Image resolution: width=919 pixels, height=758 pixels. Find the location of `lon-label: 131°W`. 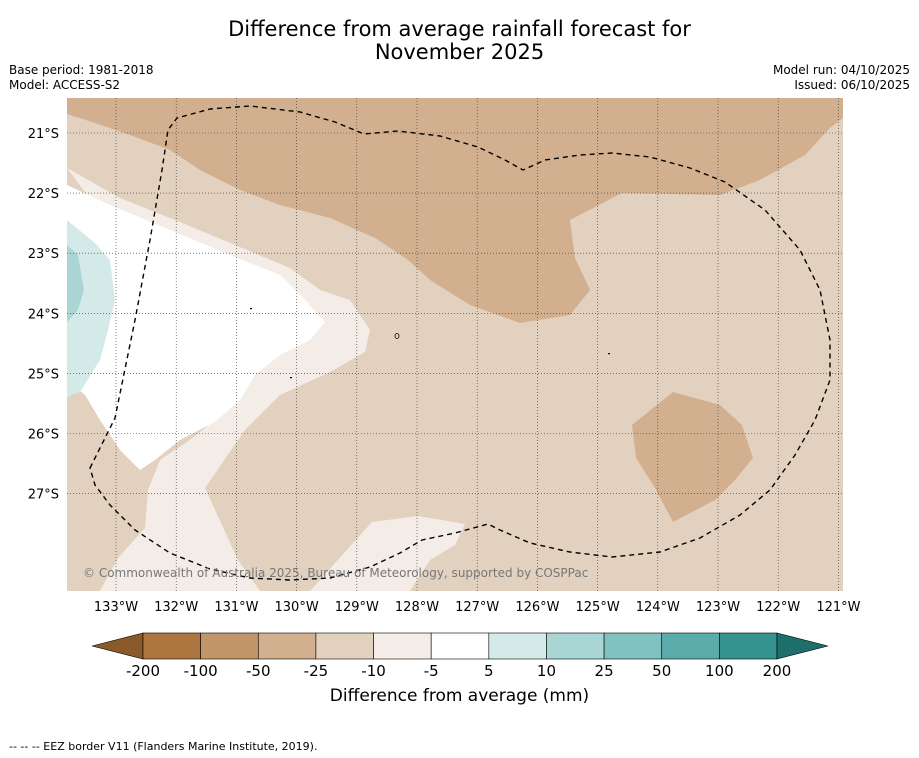

lon-label: 131°W is located at coordinates (236, 607).